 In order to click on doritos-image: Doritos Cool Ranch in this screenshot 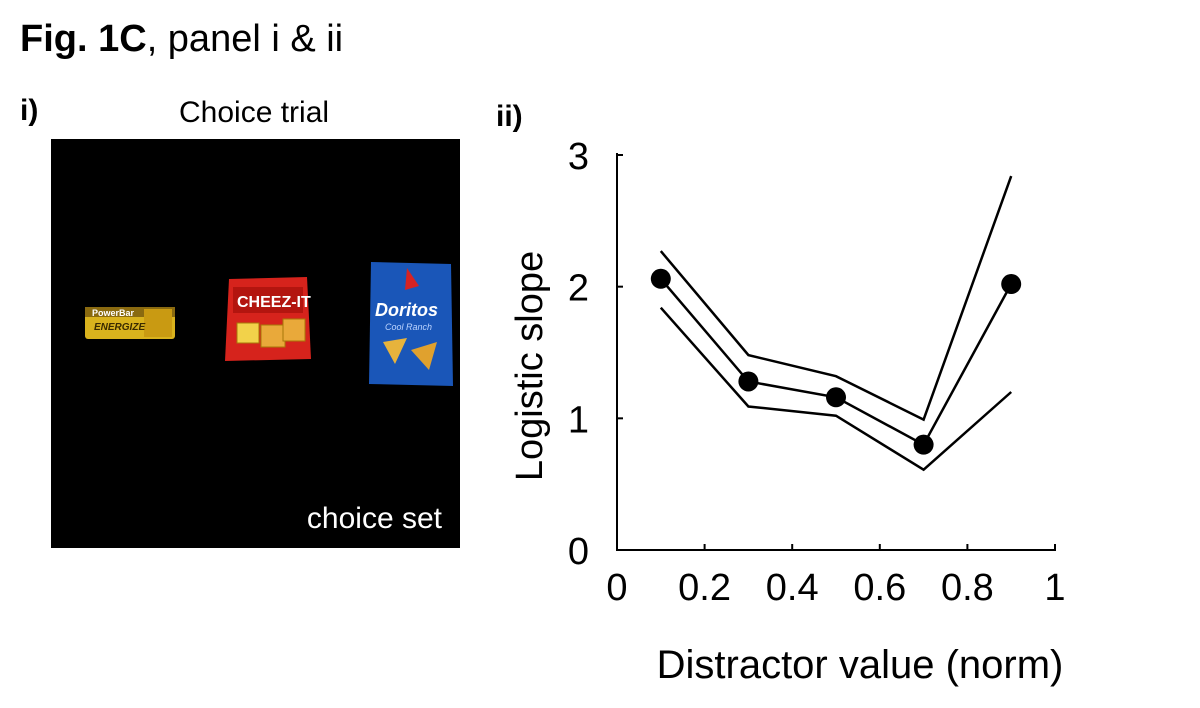, I will do `click(411, 324)`.